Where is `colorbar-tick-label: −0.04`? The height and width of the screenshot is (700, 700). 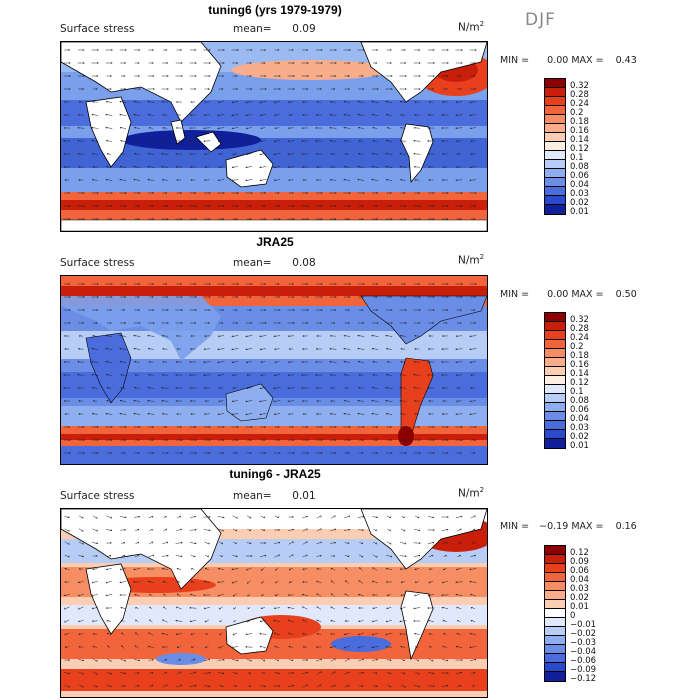
colorbar-tick-label: −0.04 is located at coordinates (583, 652).